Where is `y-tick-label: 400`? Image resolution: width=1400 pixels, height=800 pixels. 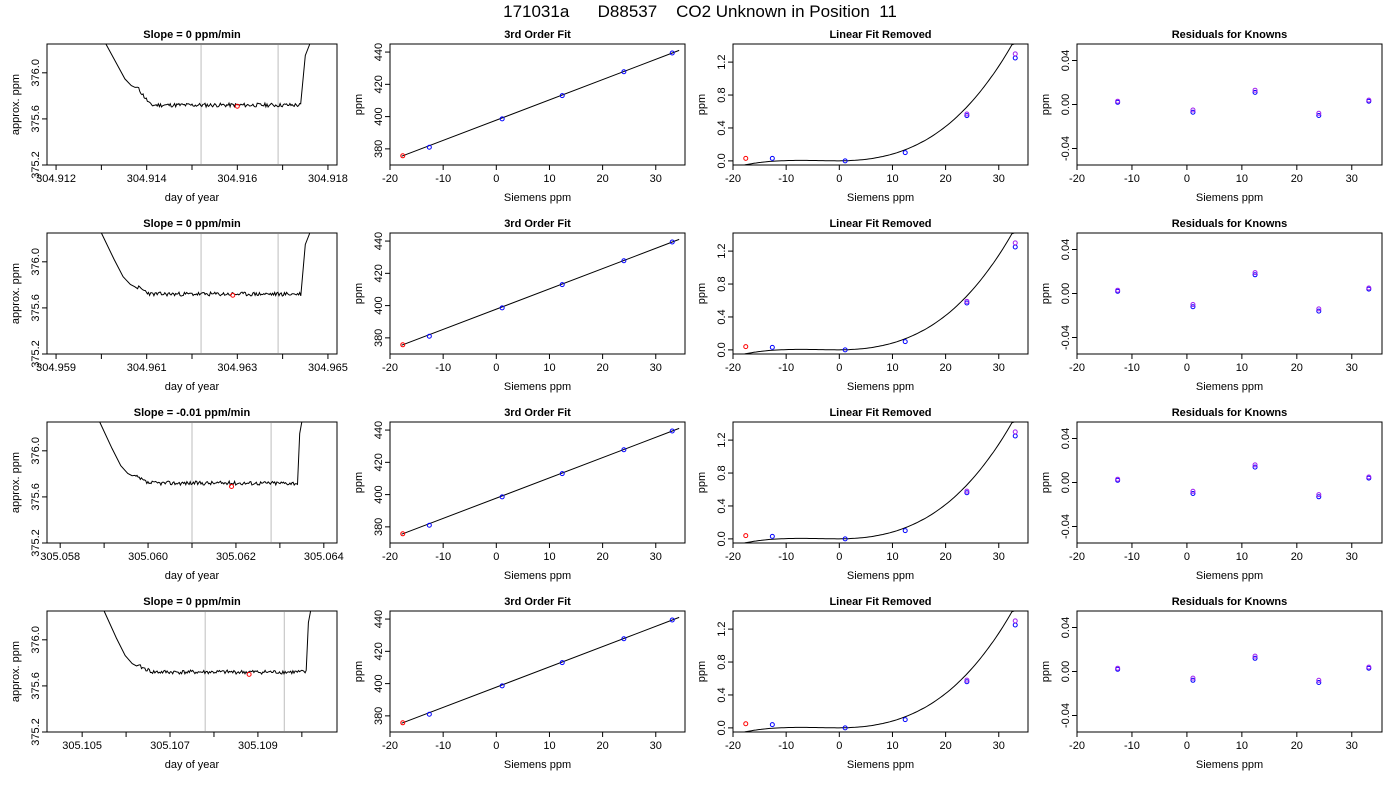
y-tick-label: 400 is located at coordinates (379, 305).